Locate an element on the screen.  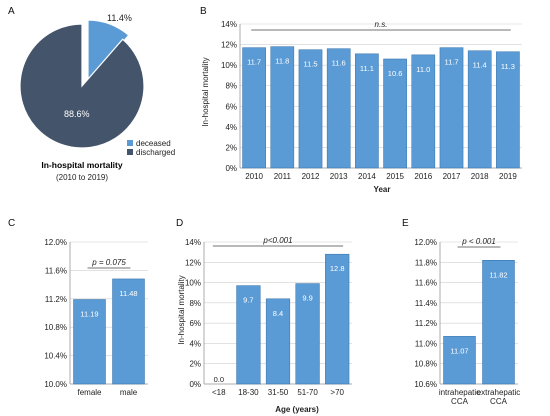
bar-value-label: 11.07 is located at coordinates (459, 350).